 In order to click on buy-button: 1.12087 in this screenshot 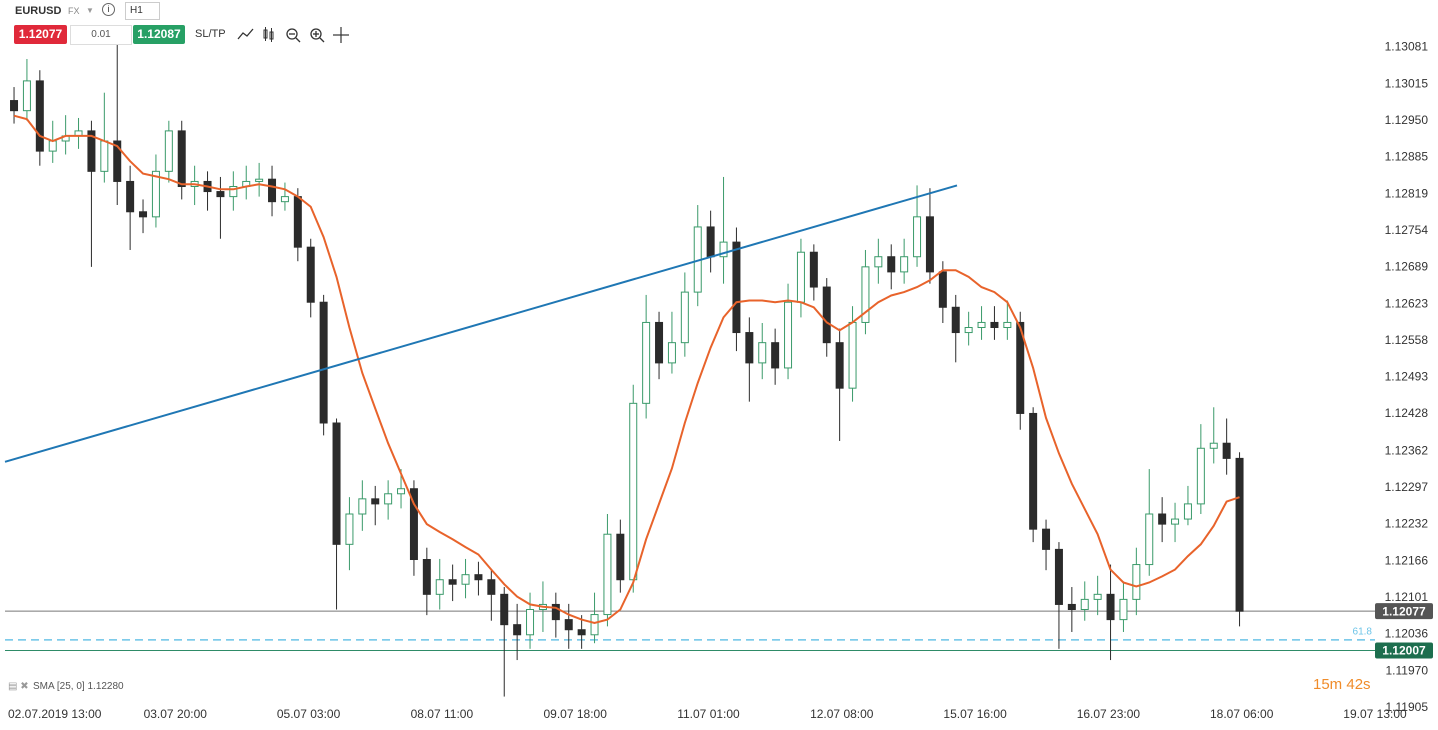, I will do `click(159, 34)`.